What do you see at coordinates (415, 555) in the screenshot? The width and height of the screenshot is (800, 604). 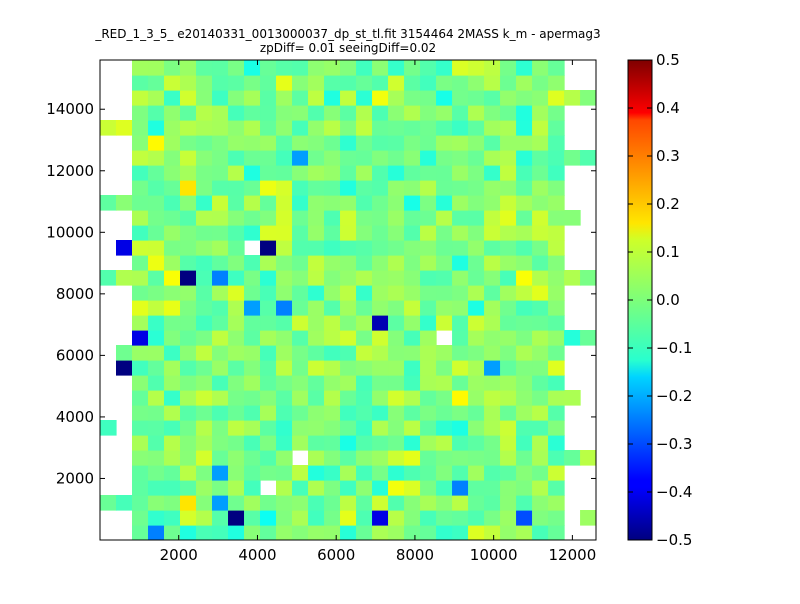 I see `x-tick-label: 8000` at bounding box center [415, 555].